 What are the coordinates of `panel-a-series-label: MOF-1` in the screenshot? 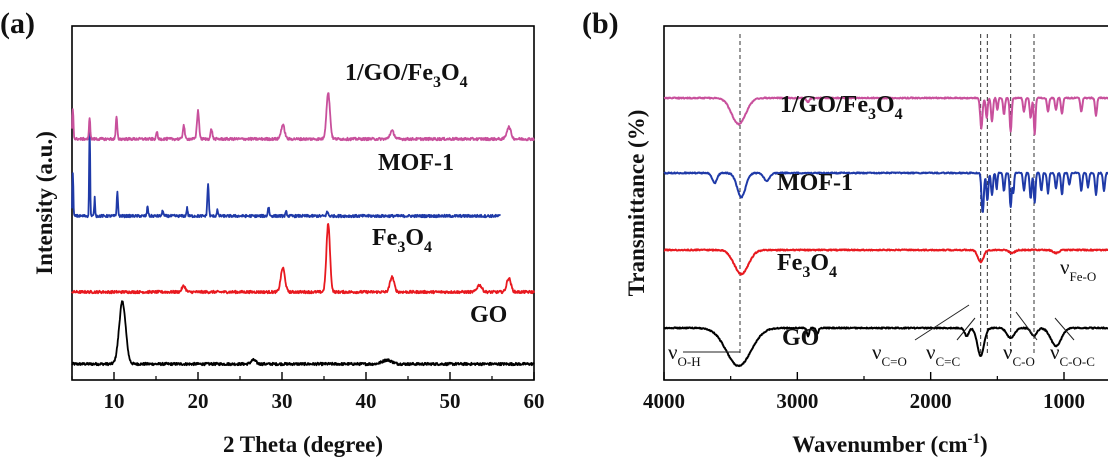 It's located at (416, 163).